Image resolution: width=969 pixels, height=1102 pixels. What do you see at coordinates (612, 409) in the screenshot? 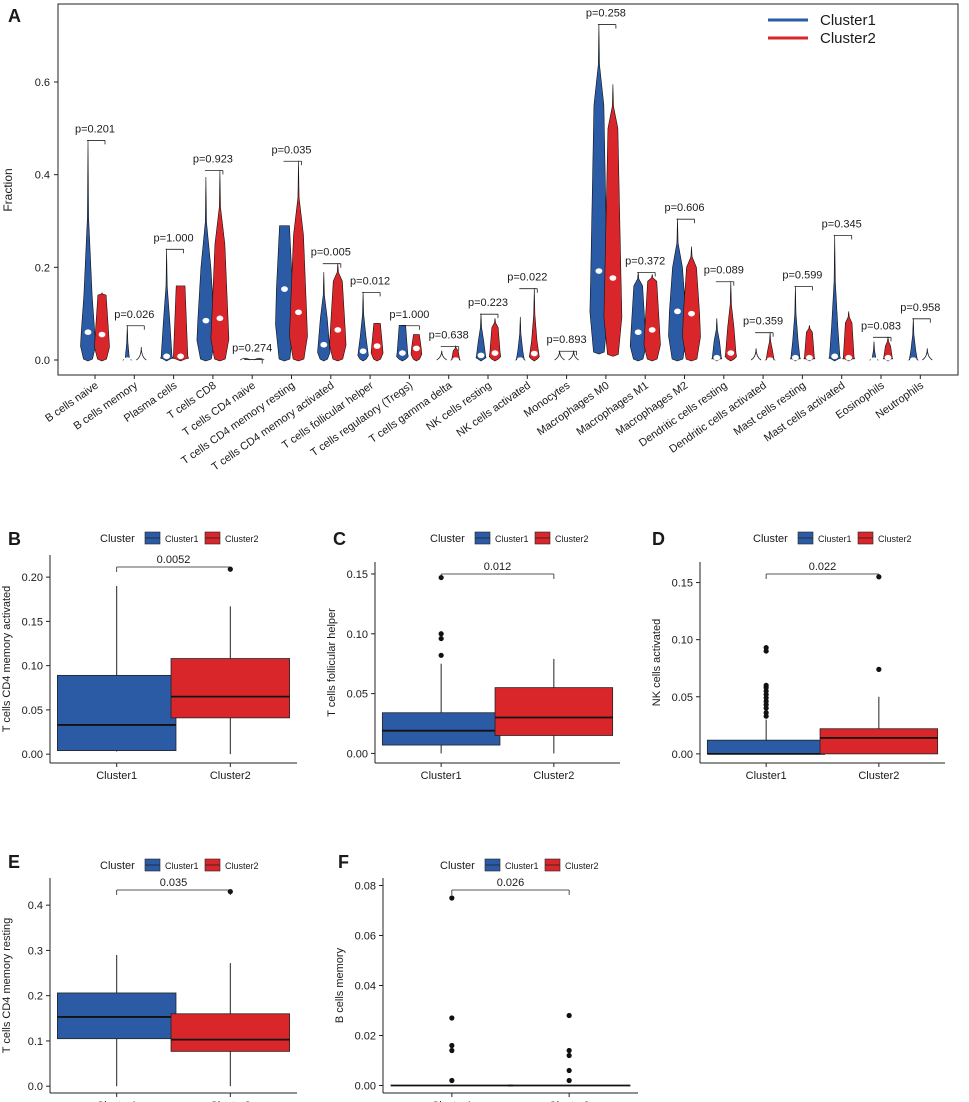
I see `x-category-label: Macrophages M1` at bounding box center [612, 409].